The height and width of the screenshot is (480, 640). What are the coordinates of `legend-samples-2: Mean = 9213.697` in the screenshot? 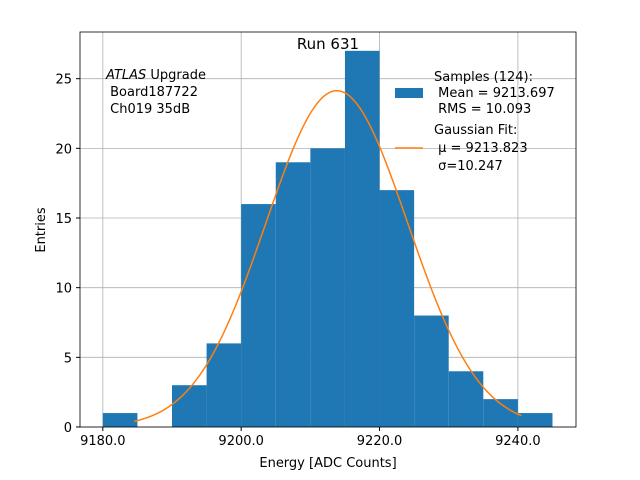 It's located at (494, 93).